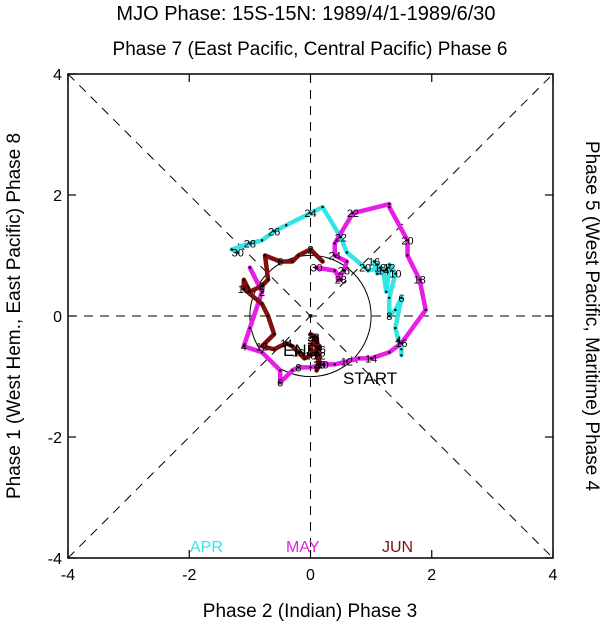 The width and height of the screenshot is (604, 627). I want to click on day-label: 2, so click(262, 293).